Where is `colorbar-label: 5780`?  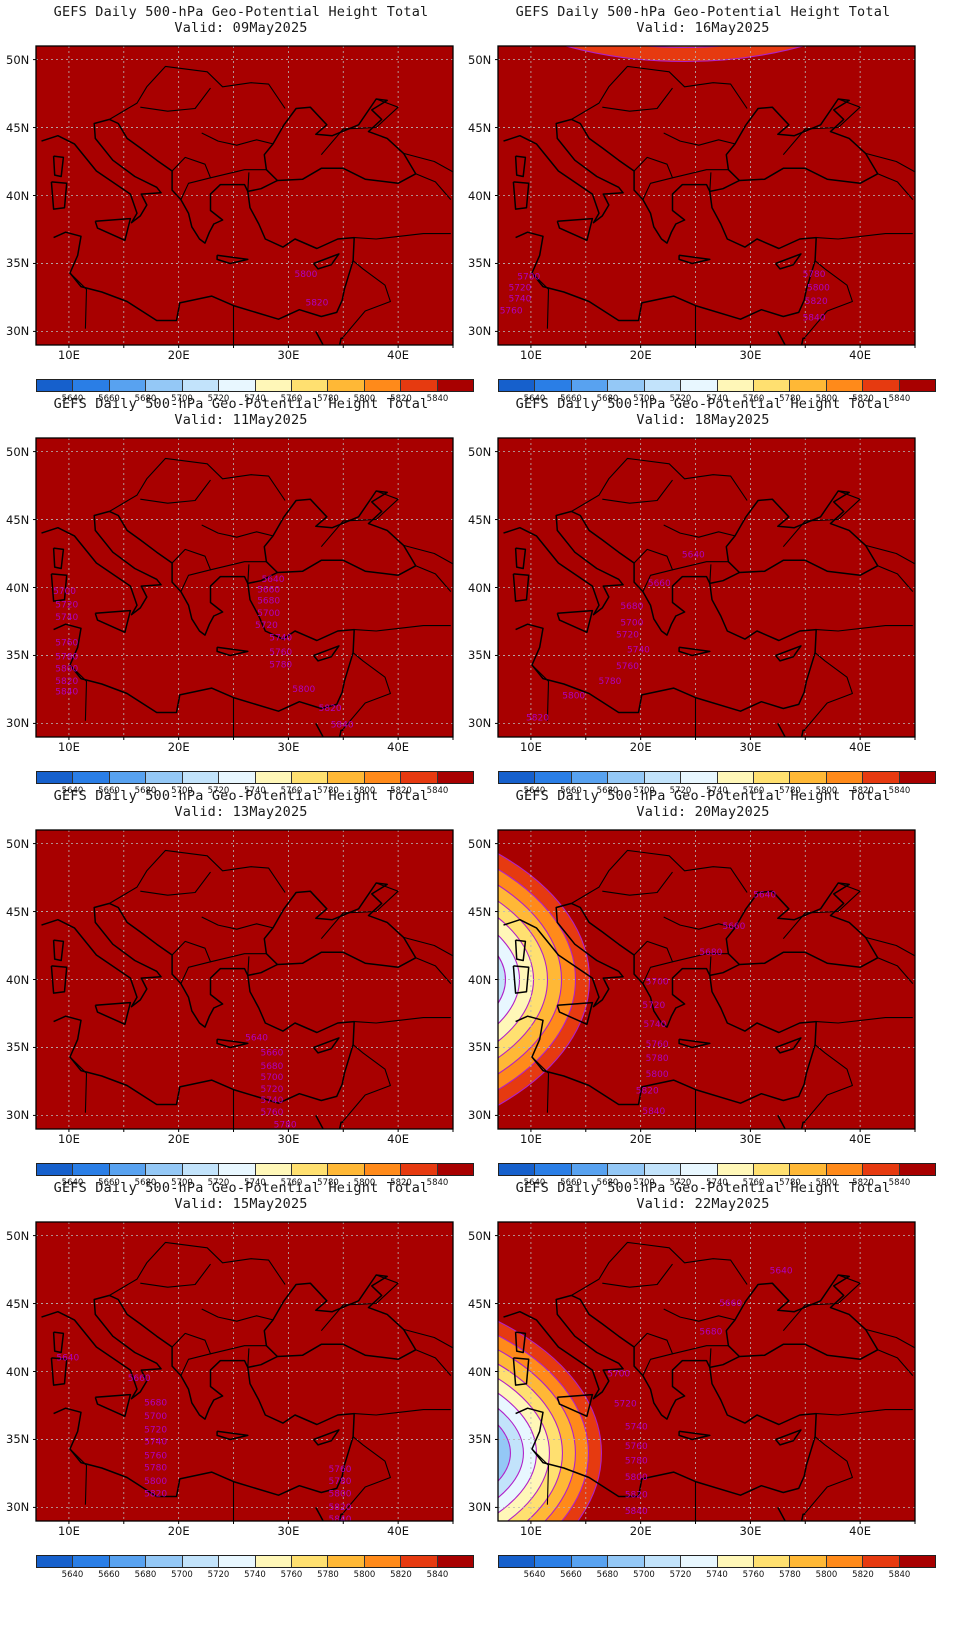
colorbar-label: 5780 is located at coordinates (328, 399).